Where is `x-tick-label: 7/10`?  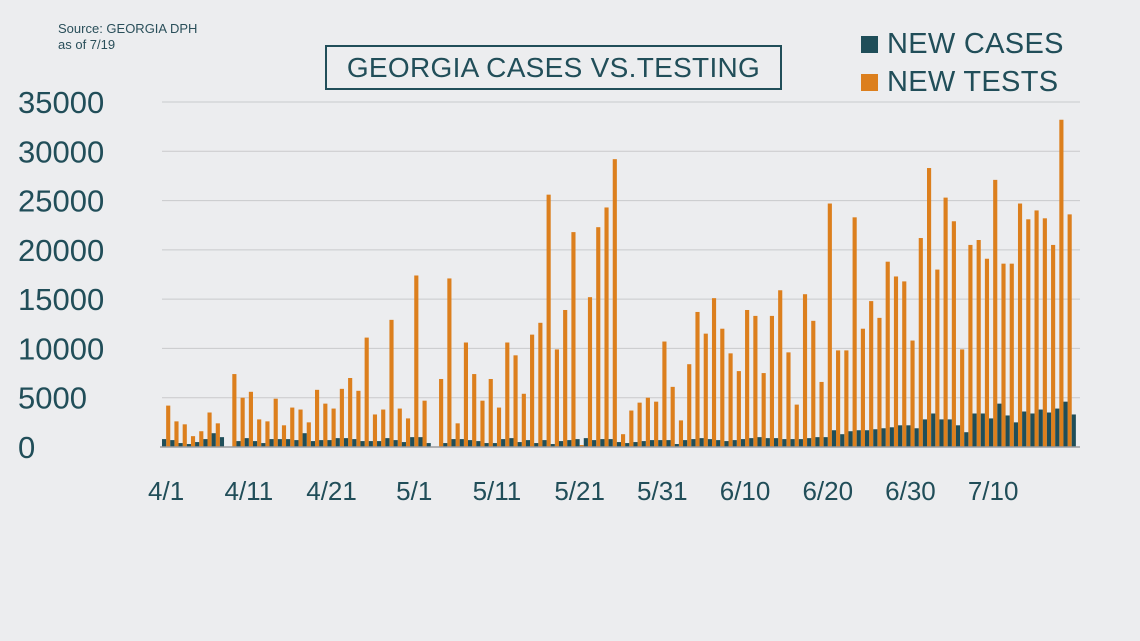
x-tick-label: 7/10 is located at coordinates (993, 491).